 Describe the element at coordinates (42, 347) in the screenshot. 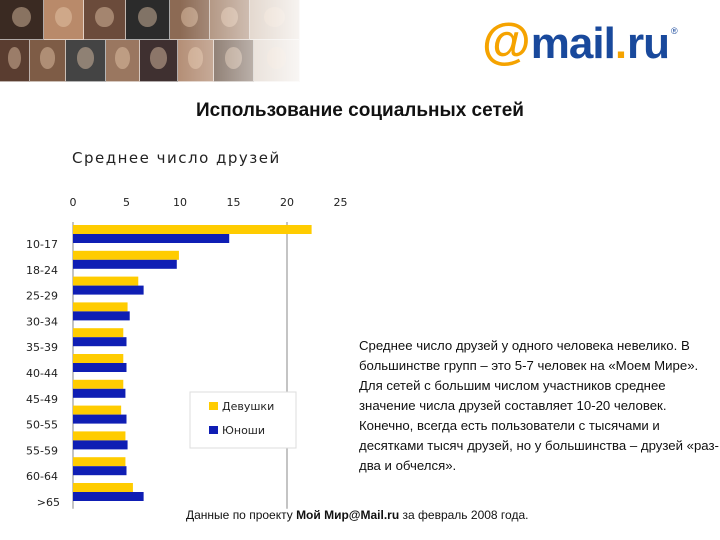

I see `y-category-label: 35-39` at that location.